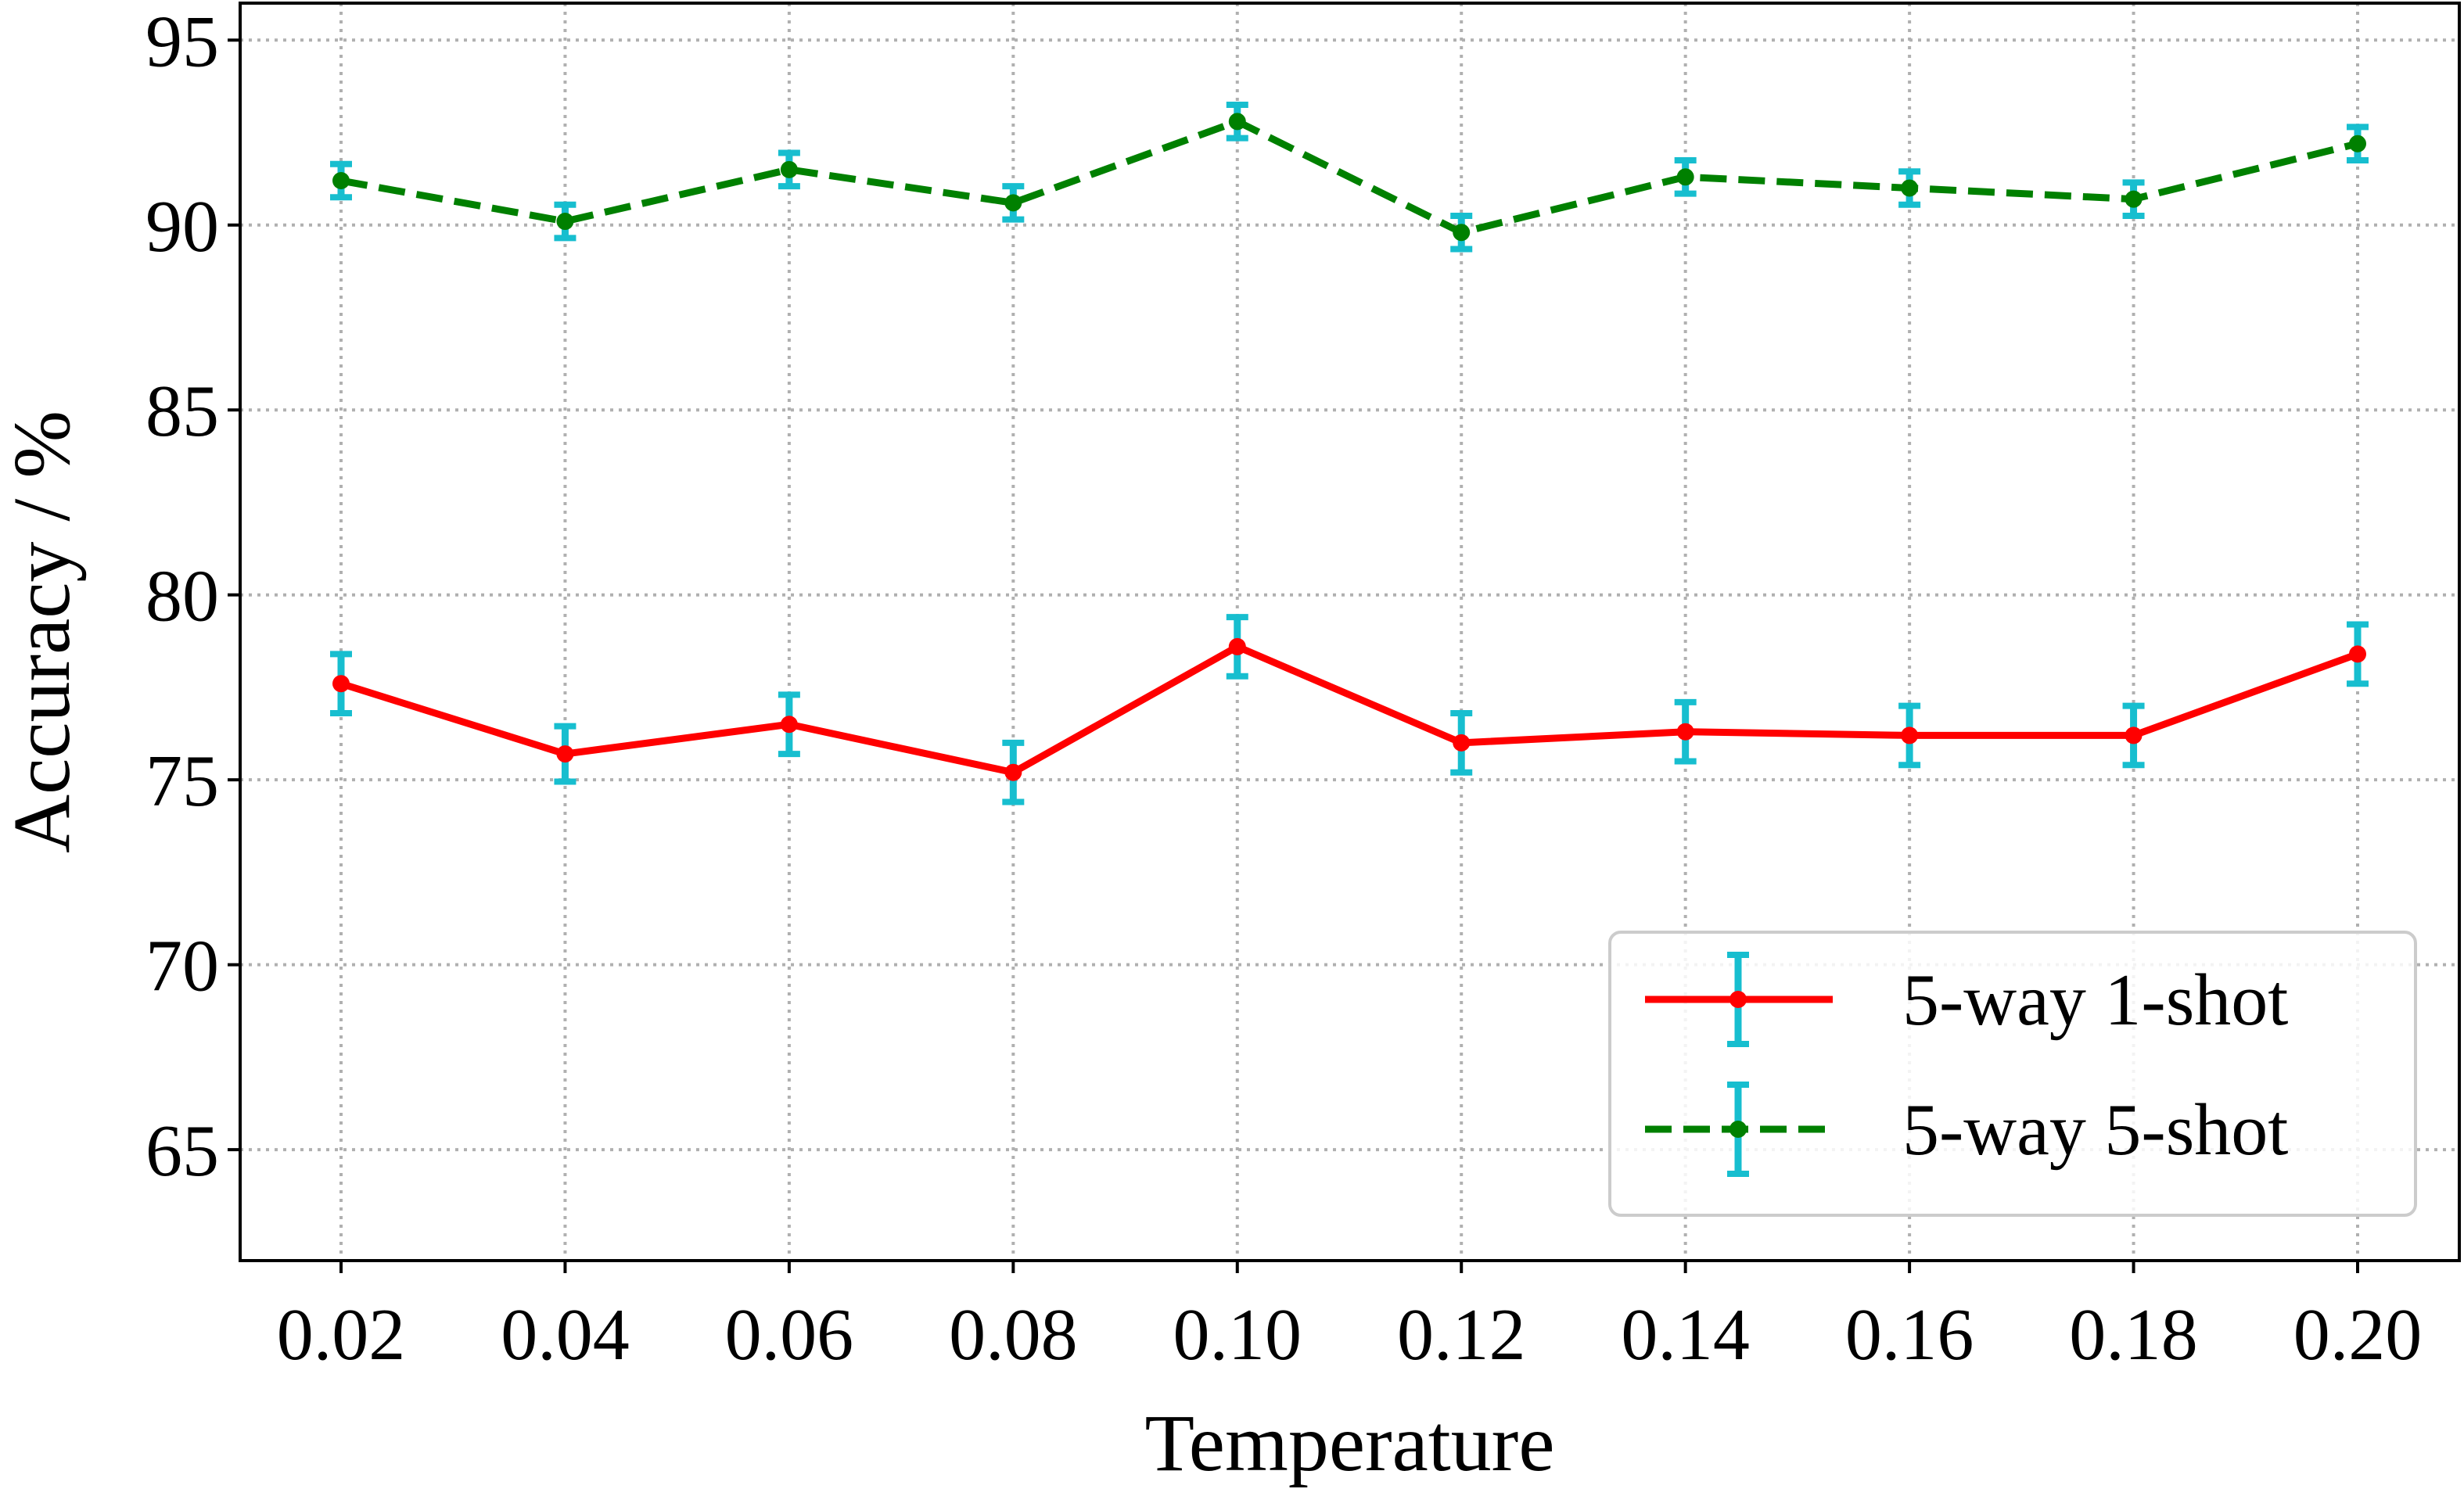  I want to click on legend: 5-way 1-shot 5-way 5-shot, so click(2013, 1074).